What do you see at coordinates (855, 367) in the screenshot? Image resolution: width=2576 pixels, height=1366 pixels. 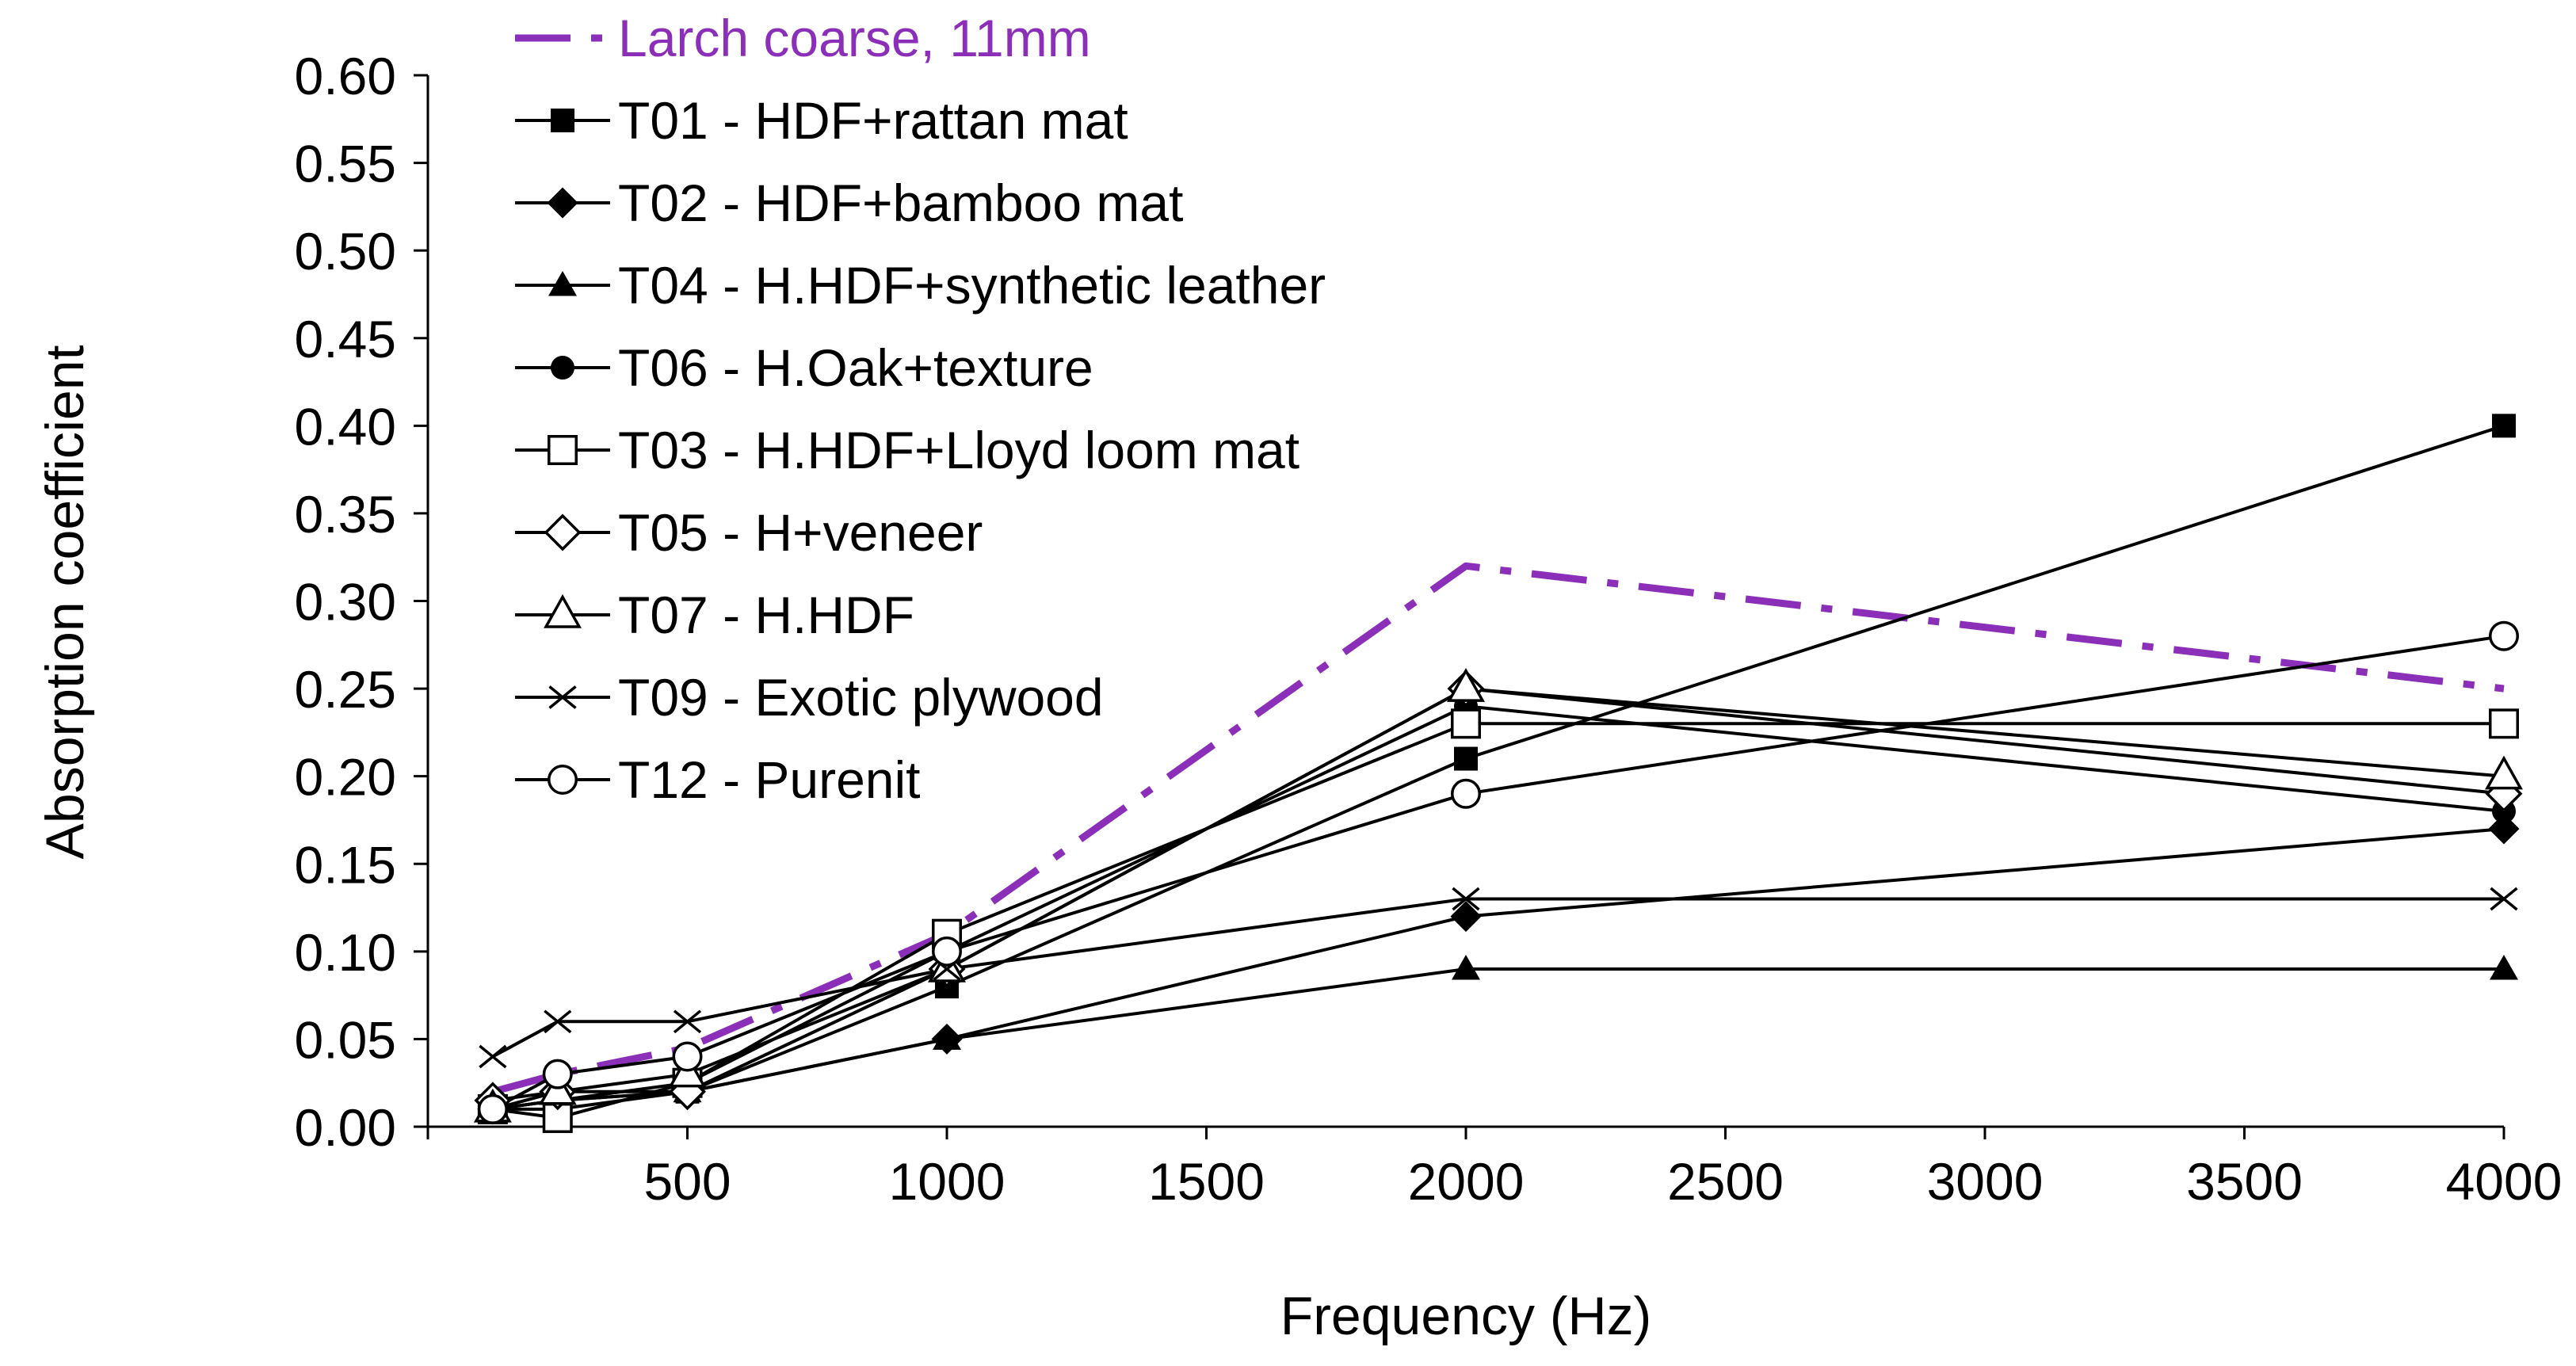 I see `legend-label: T06 - H.Oak+texture` at bounding box center [855, 367].